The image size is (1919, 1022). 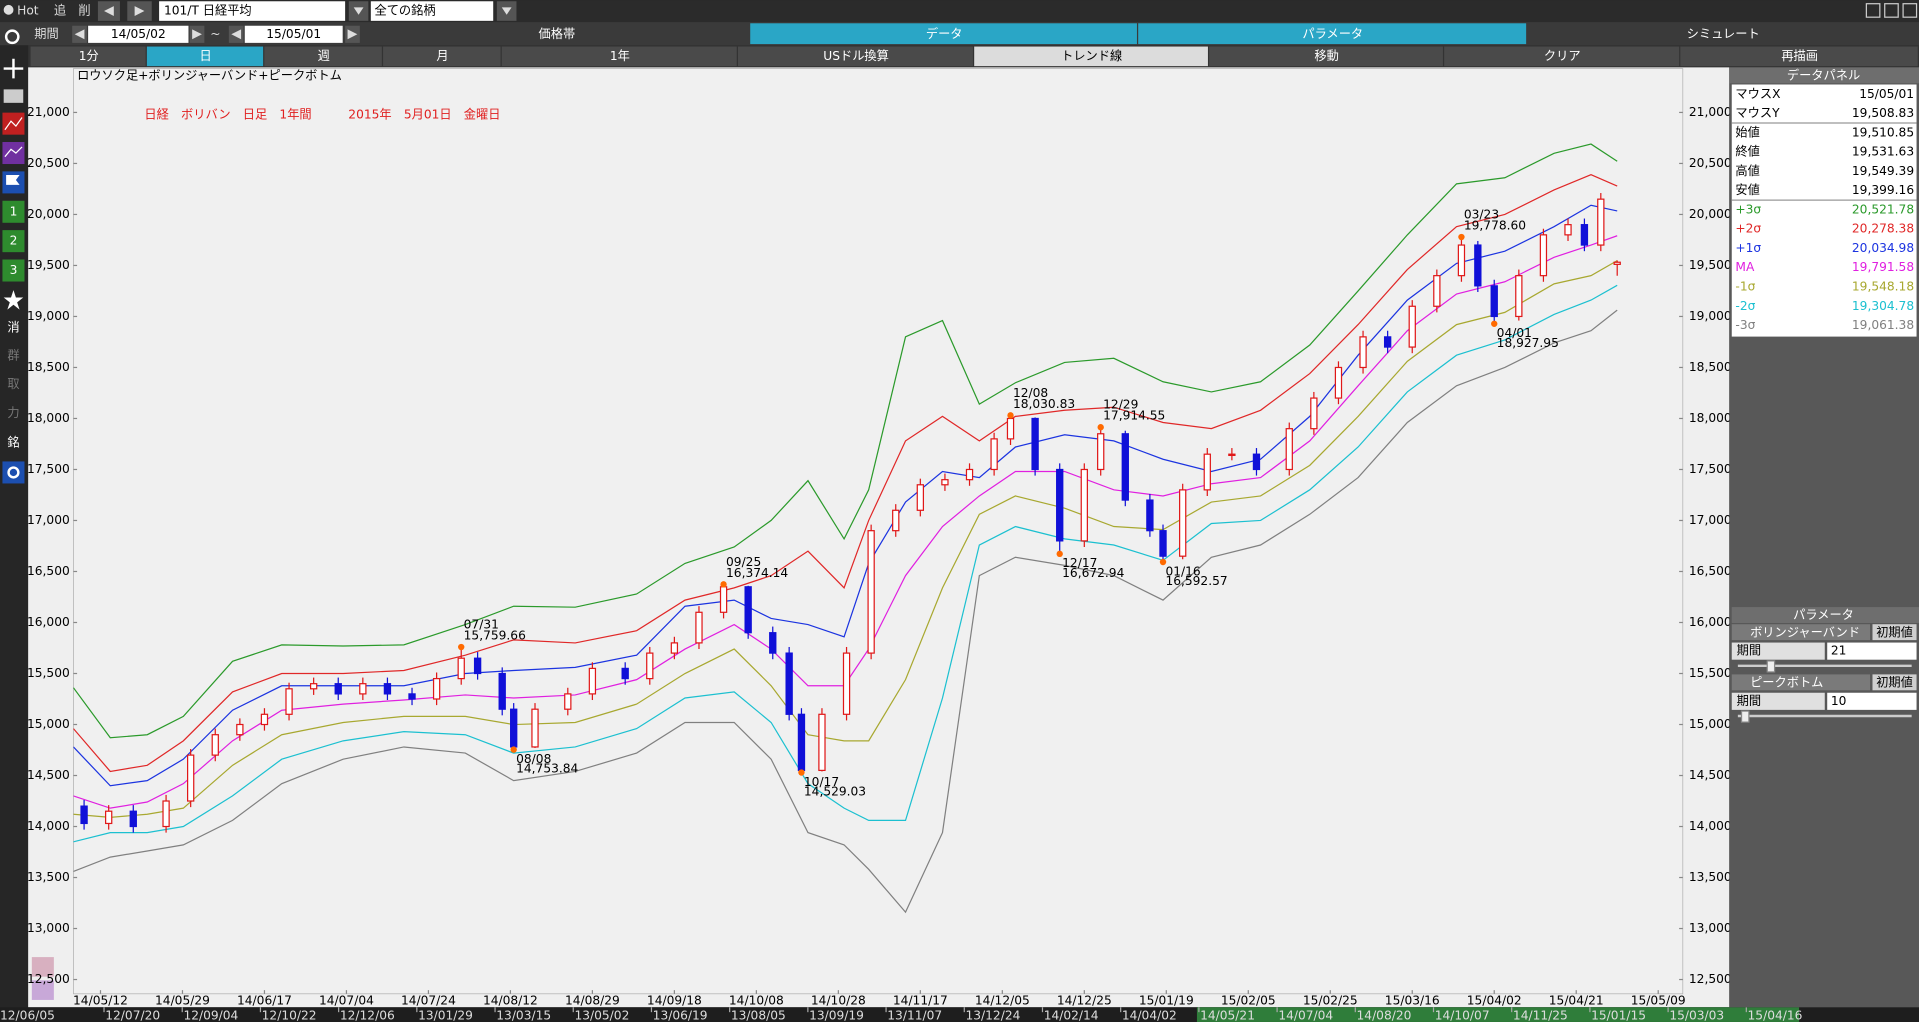 I want to click on to-field, so click(x=293, y=34).